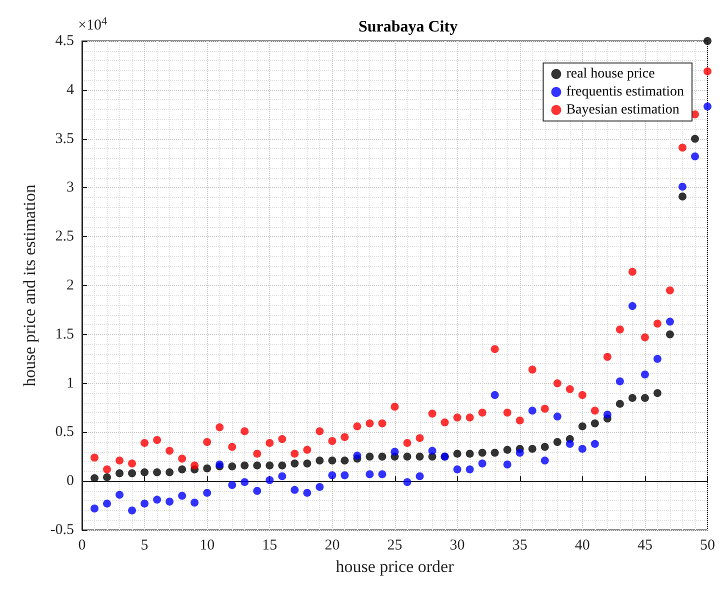 The height and width of the screenshot is (597, 726). I want to click on x-tick-label: 15, so click(270, 546).